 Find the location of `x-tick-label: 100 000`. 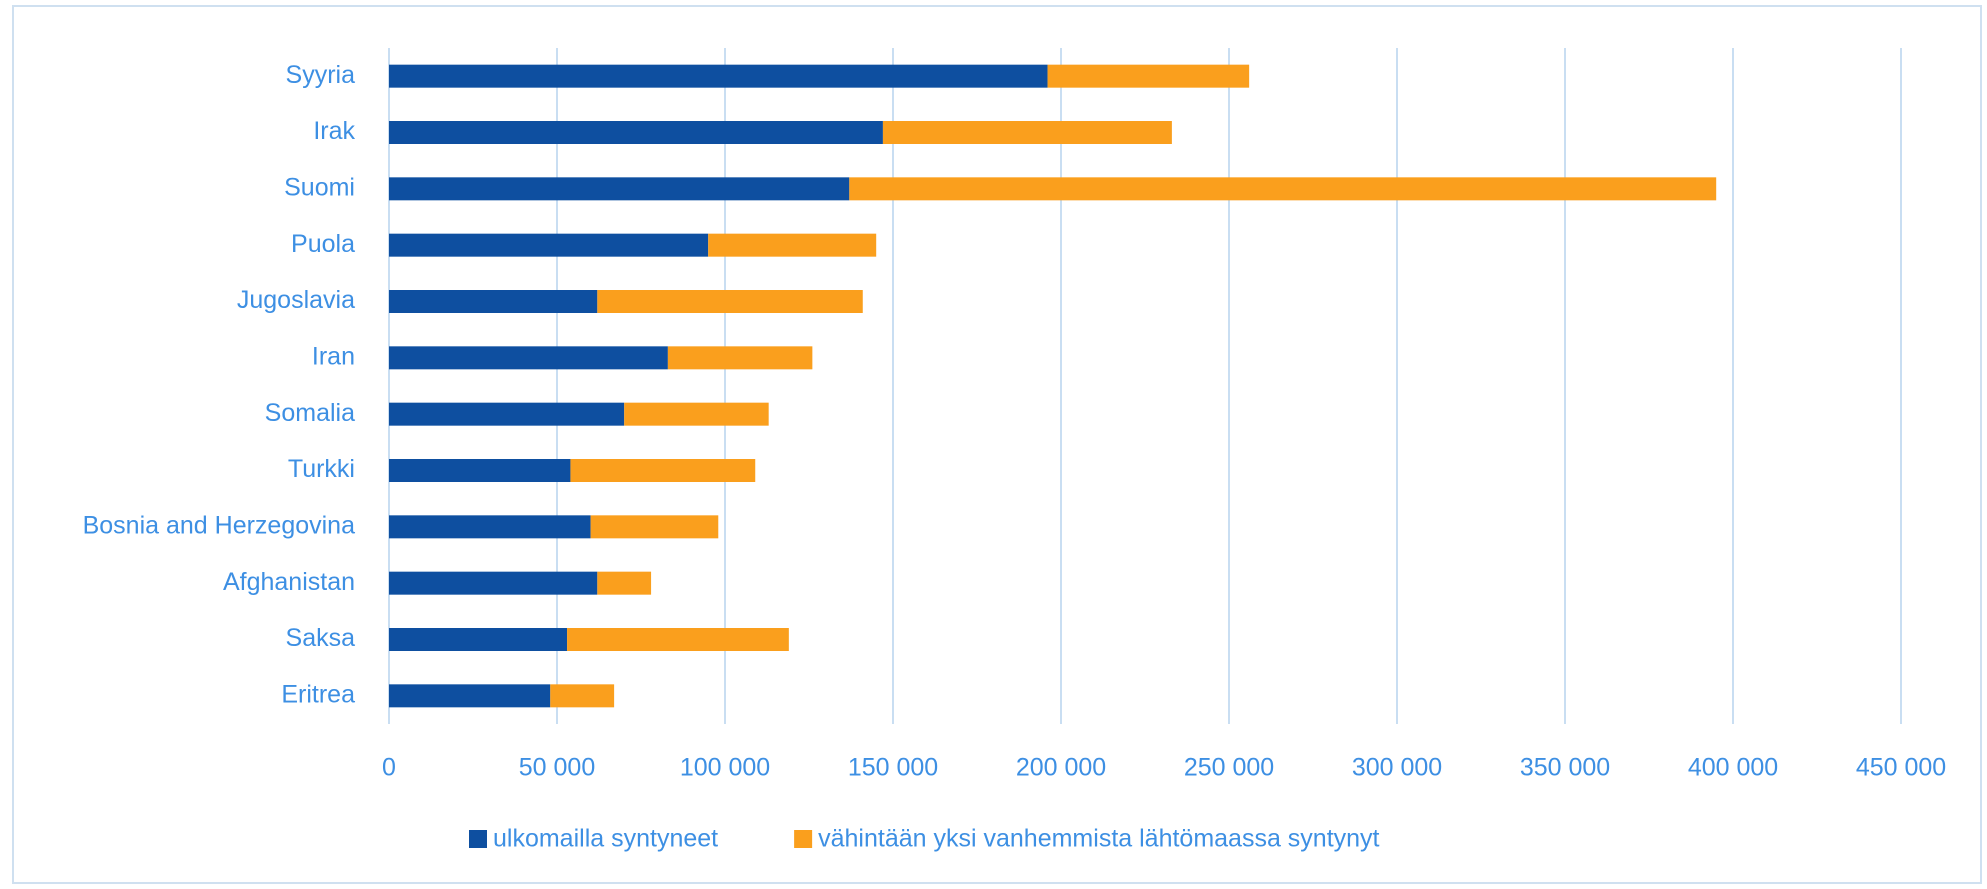

x-tick-label: 100 000 is located at coordinates (725, 768).